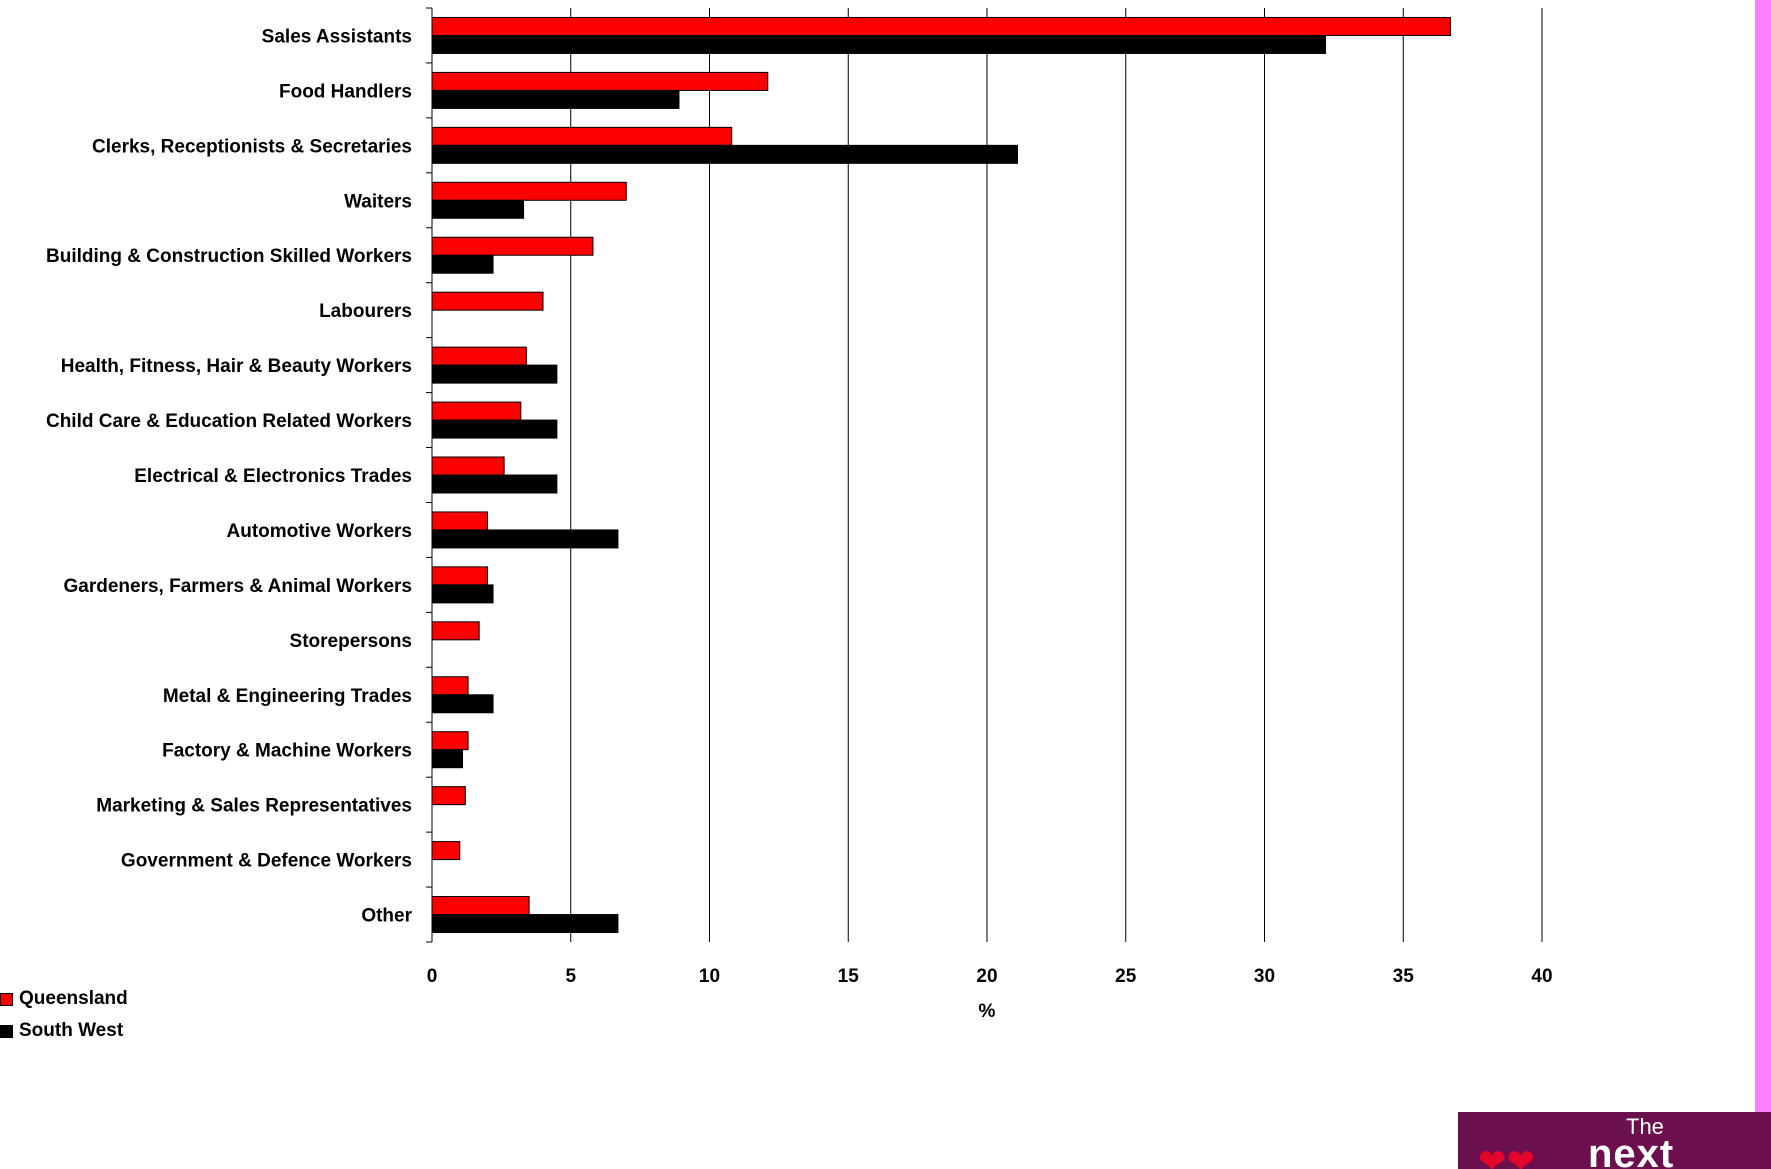  What do you see at coordinates (555, 99) in the screenshot?
I see `bar-south-west-food-handlers` at bounding box center [555, 99].